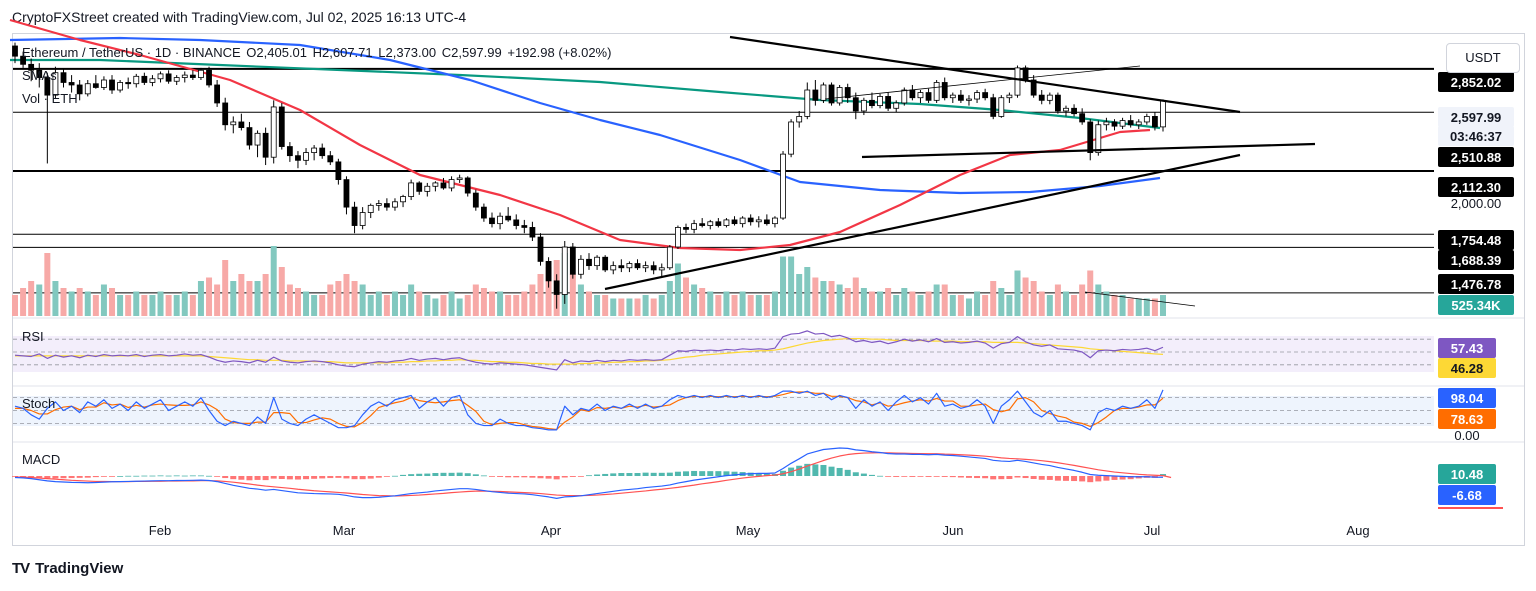 The width and height of the screenshot is (1536, 591). What do you see at coordinates (1467, 495) in the screenshot?
I see `macd-value-label-bg` at bounding box center [1467, 495].